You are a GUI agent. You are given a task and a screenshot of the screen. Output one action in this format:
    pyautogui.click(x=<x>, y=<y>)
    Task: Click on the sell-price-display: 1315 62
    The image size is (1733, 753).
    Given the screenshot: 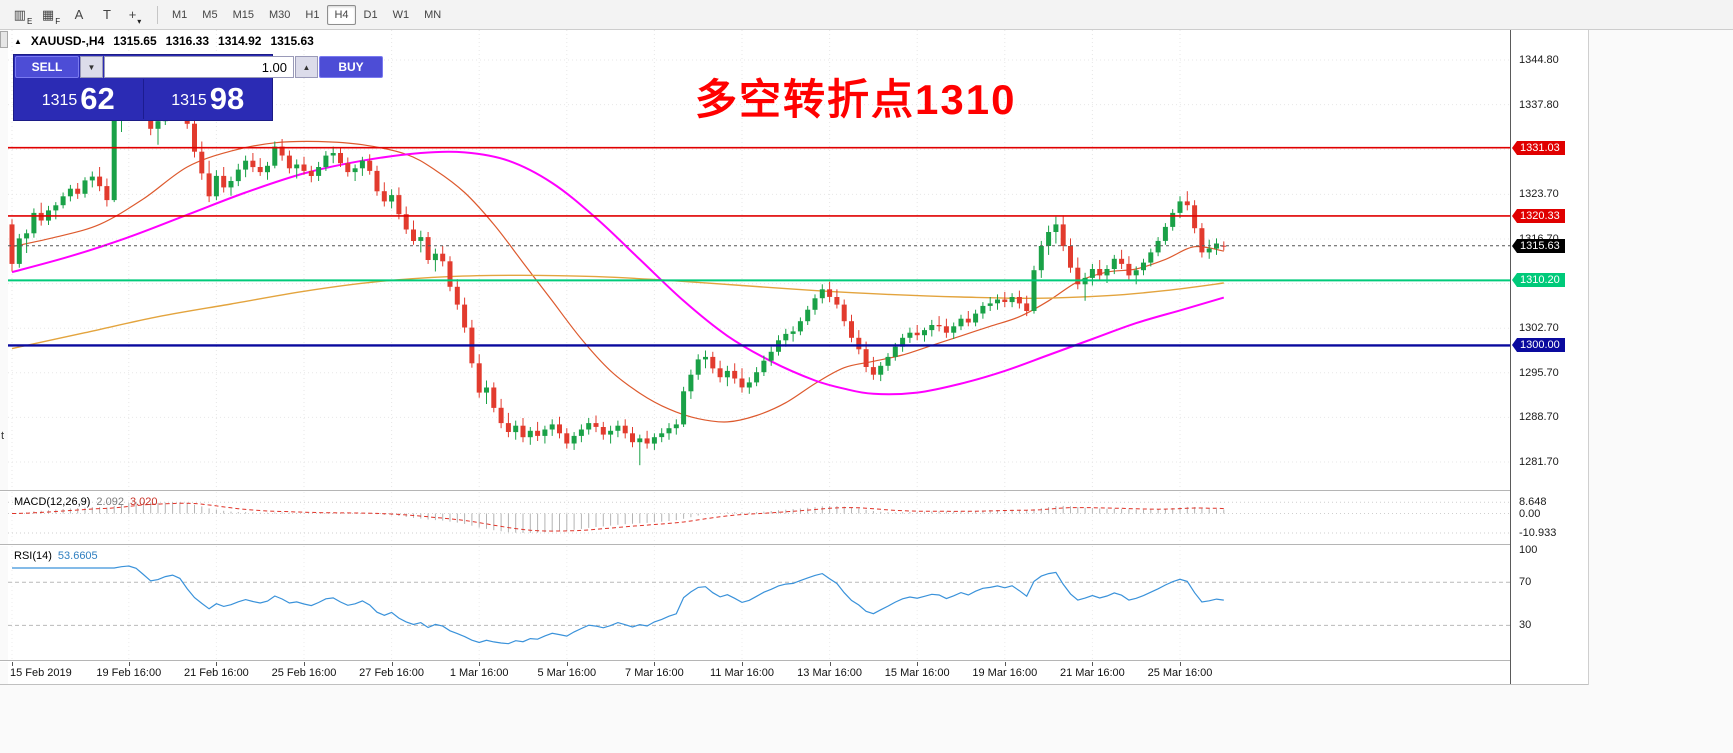 What is the action you would take?
    pyautogui.click(x=78, y=99)
    